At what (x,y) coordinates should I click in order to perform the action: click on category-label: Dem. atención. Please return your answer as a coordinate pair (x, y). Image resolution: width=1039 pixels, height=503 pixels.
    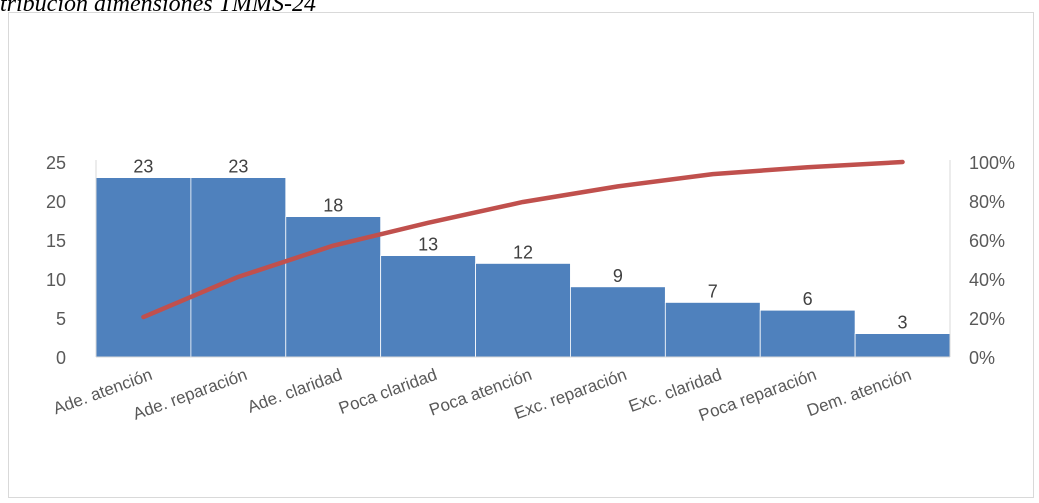
    Looking at the image, I should click on (859, 392).